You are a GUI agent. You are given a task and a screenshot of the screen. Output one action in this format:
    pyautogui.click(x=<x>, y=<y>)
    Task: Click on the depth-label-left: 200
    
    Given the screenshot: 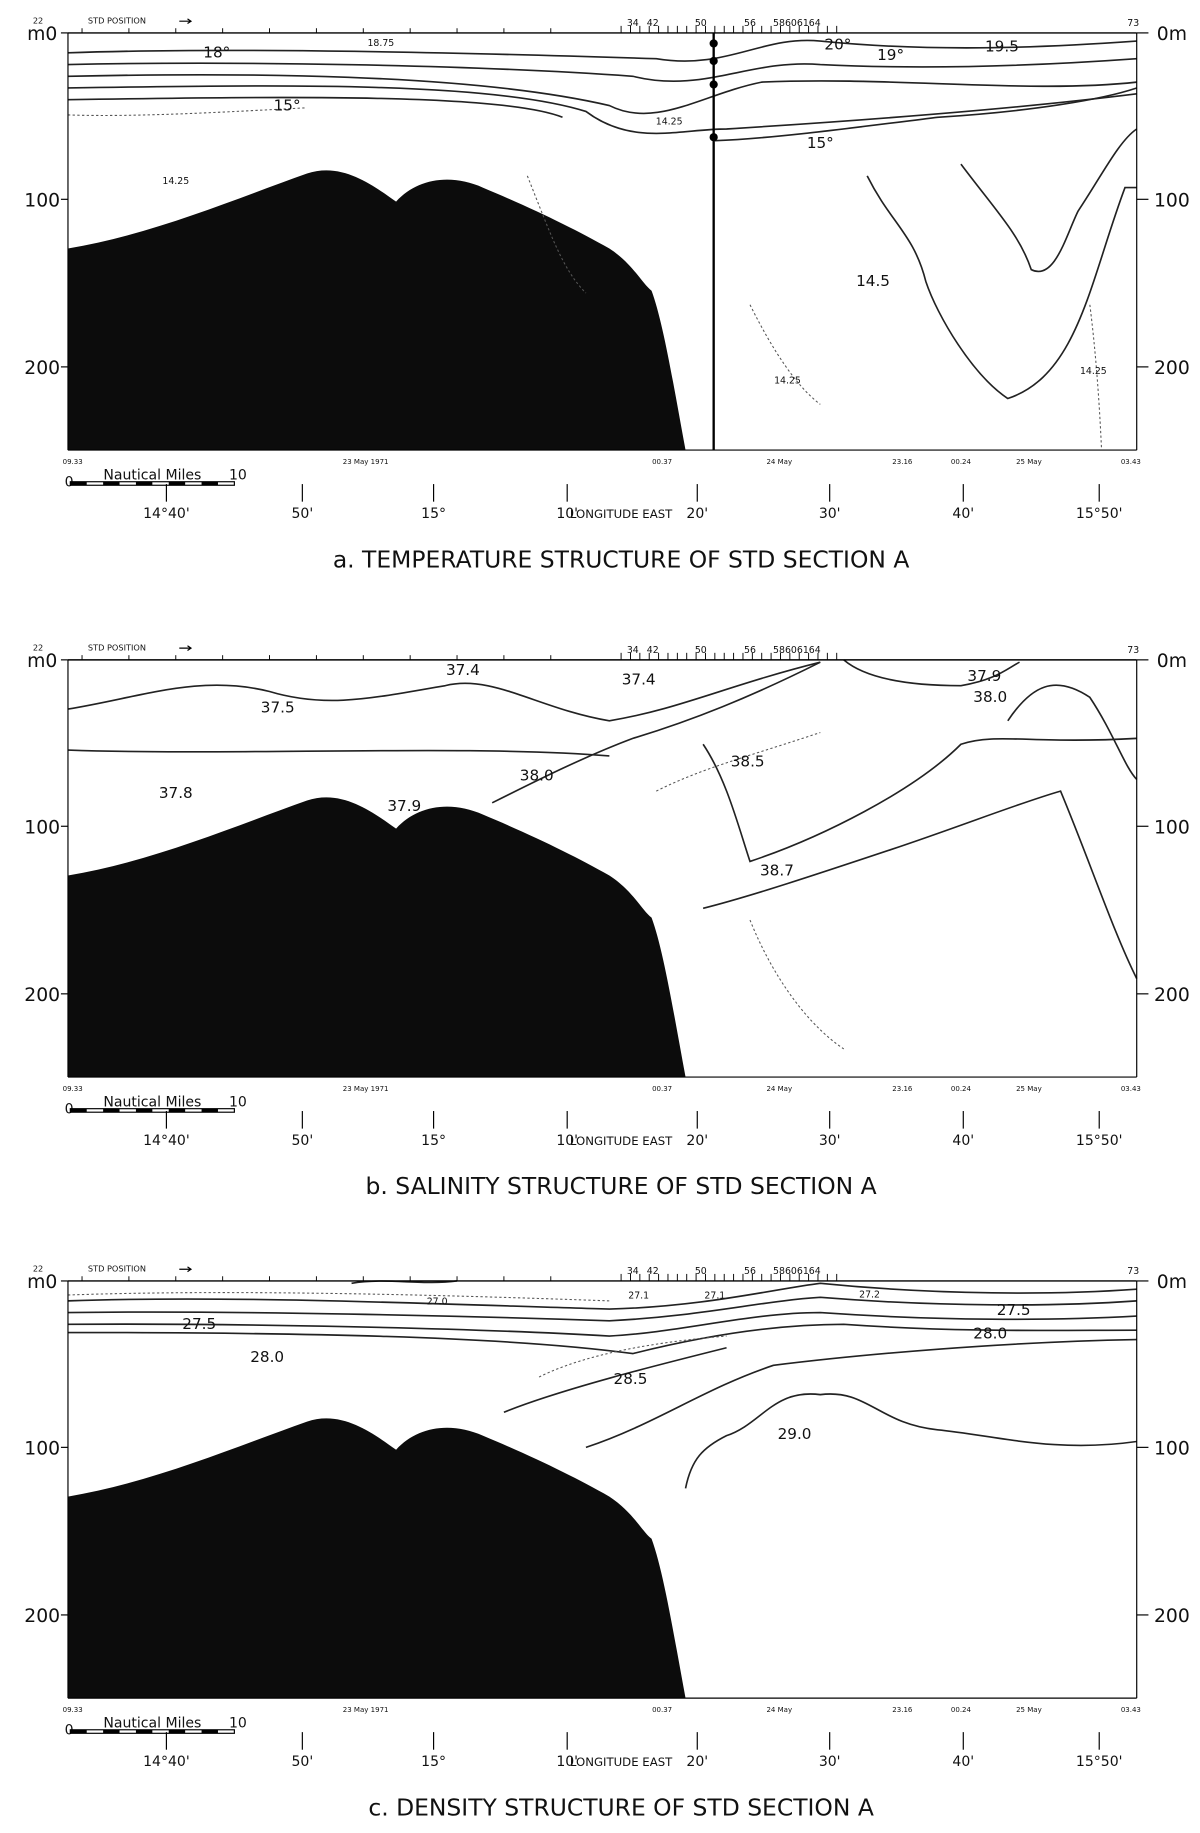 What is the action you would take?
    pyautogui.click(x=42, y=1616)
    